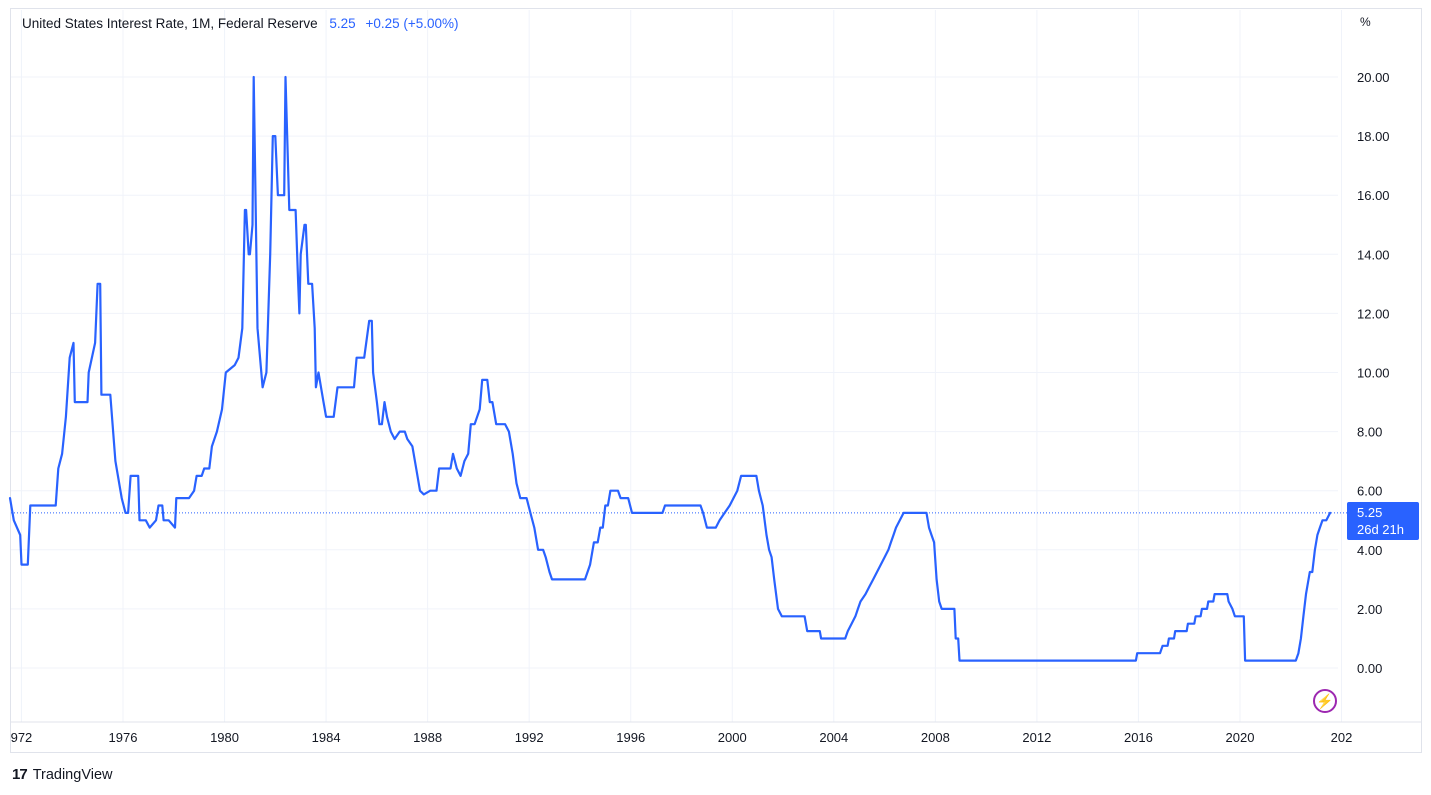  What do you see at coordinates (1369, 668) in the screenshot?
I see `y-tick-label: 0.00` at bounding box center [1369, 668].